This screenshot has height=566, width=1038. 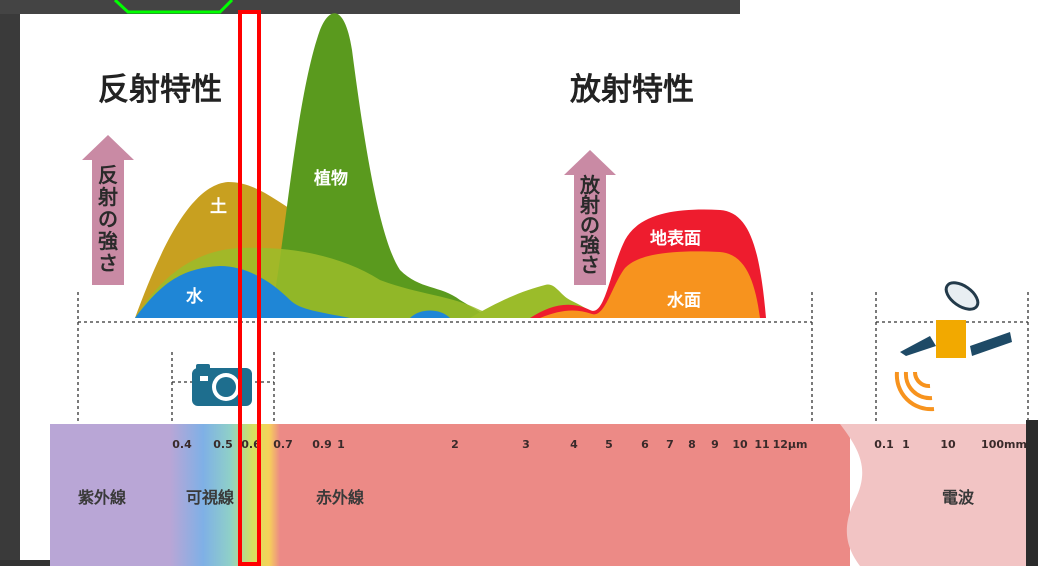 I want to click on radio-band, so click(x=933, y=495).